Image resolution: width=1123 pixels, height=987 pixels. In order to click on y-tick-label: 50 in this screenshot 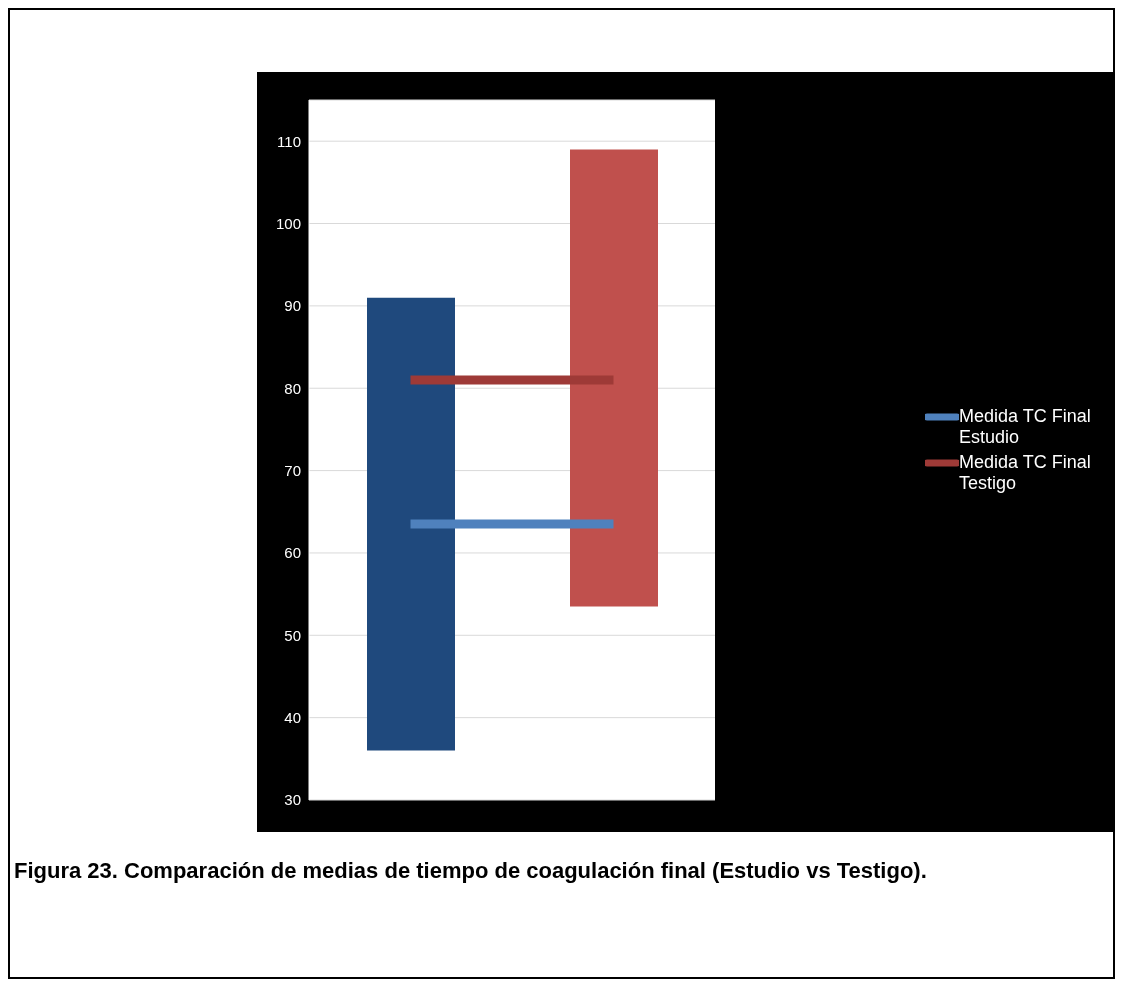, I will do `click(292, 635)`.